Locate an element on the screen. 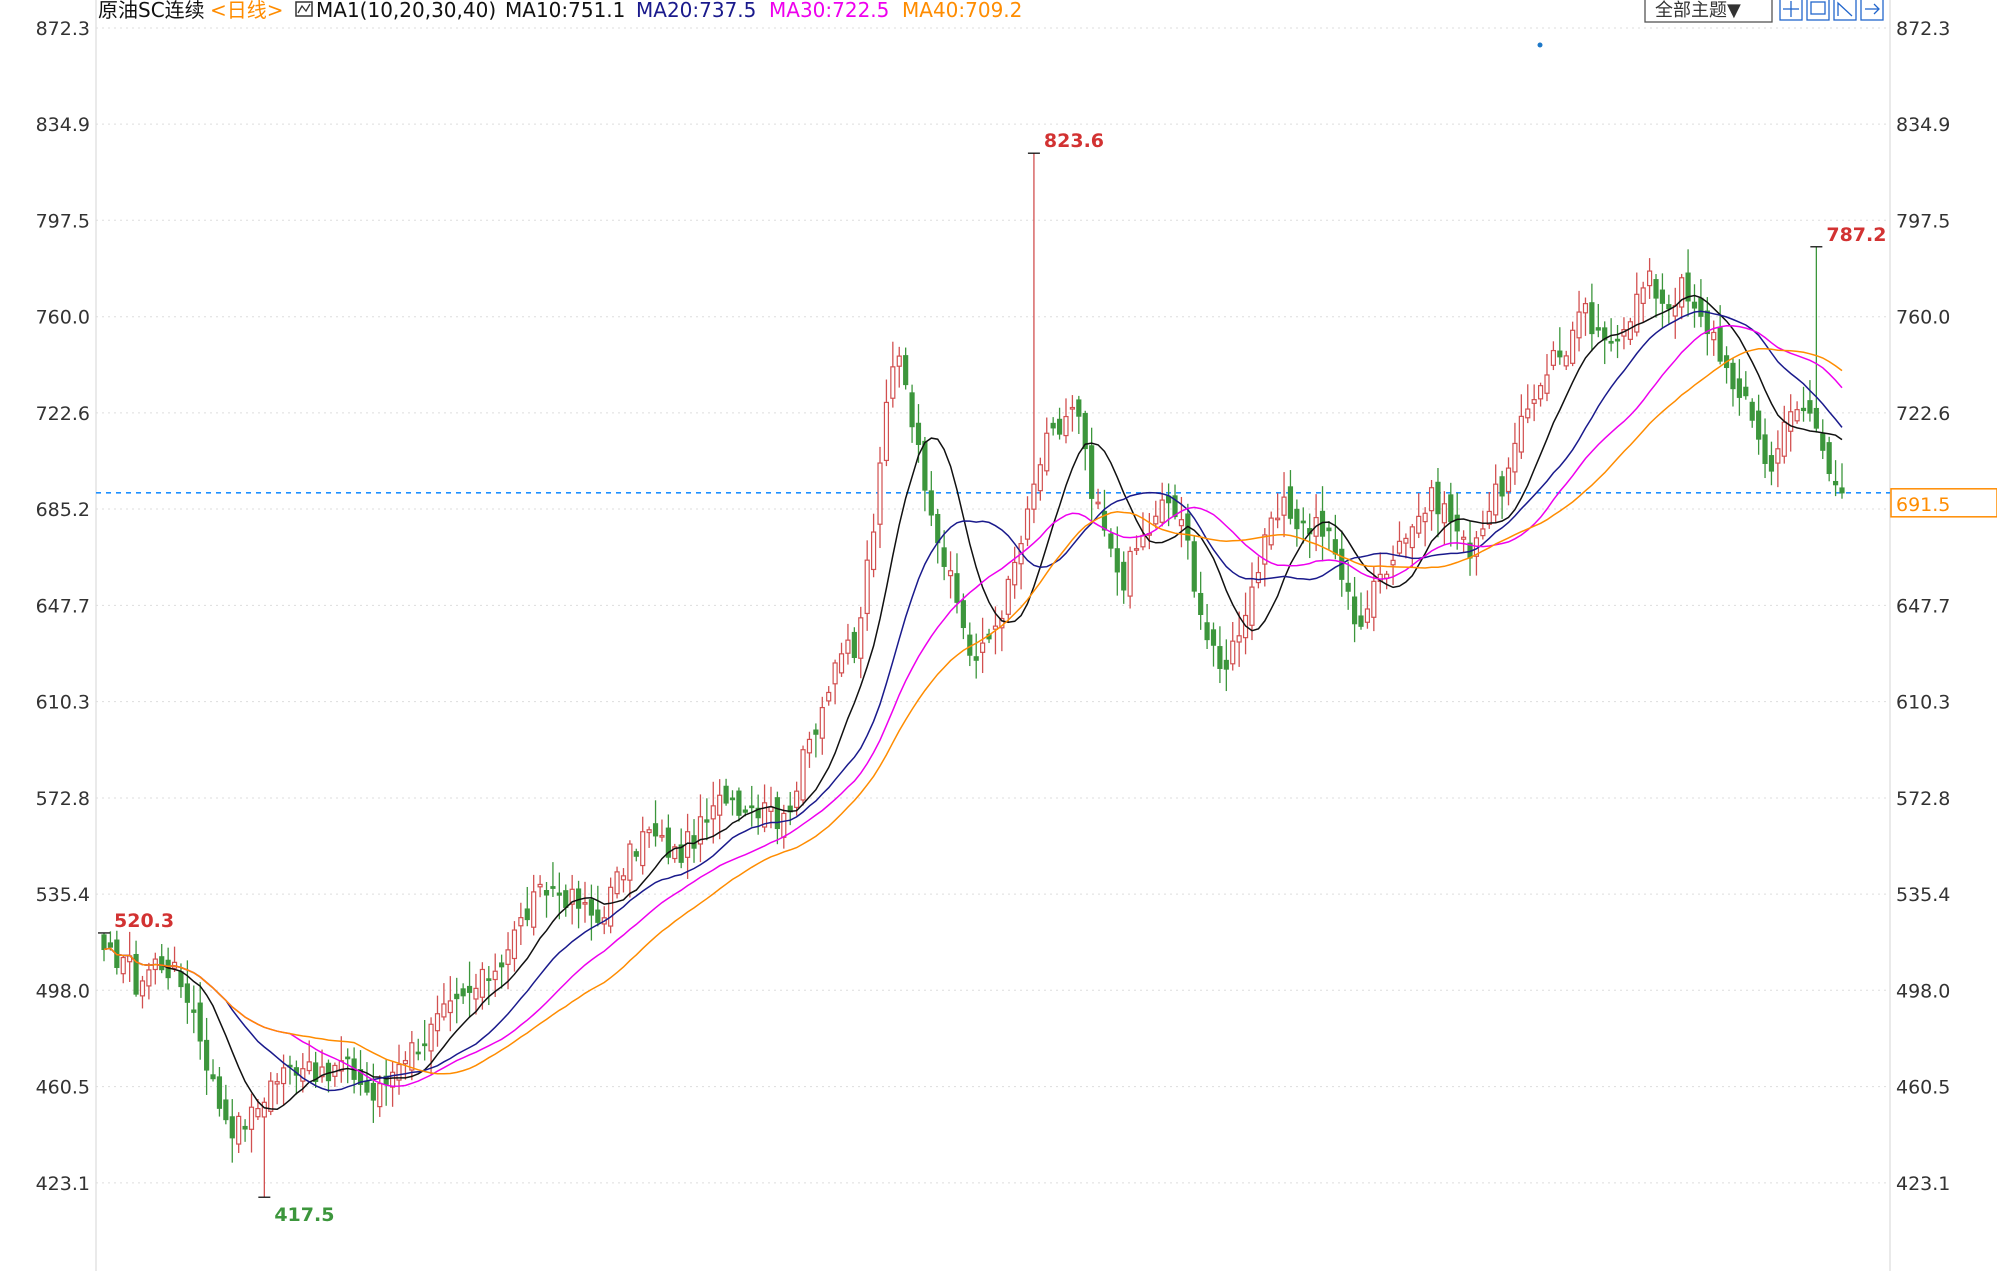  y-tick-label-right: 572.8 is located at coordinates (1923, 799).